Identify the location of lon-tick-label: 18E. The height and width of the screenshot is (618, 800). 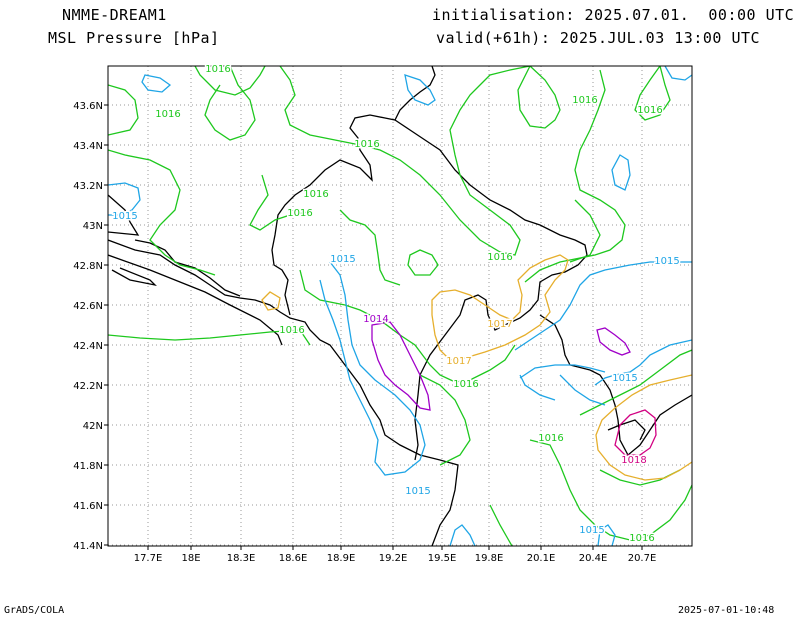
(190, 558).